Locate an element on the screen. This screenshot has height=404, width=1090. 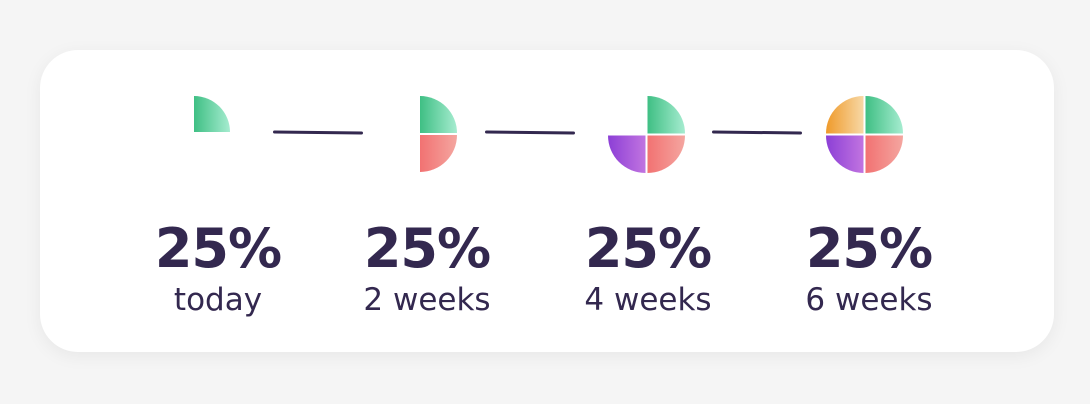
step-label: today is located at coordinates (218, 300).